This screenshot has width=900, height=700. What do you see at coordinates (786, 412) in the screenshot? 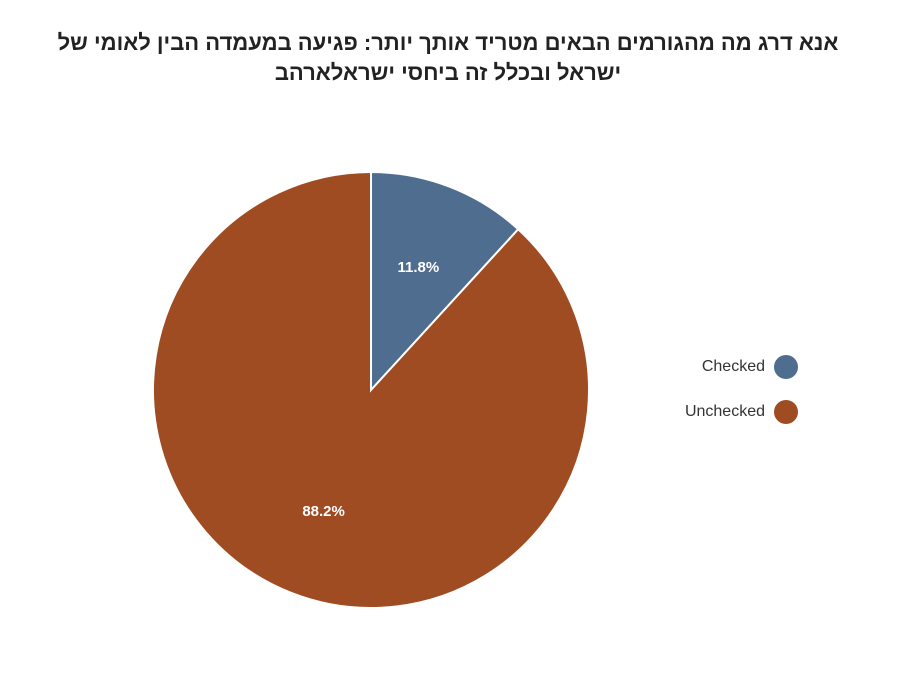
I see `legend-marker-unchecked` at bounding box center [786, 412].